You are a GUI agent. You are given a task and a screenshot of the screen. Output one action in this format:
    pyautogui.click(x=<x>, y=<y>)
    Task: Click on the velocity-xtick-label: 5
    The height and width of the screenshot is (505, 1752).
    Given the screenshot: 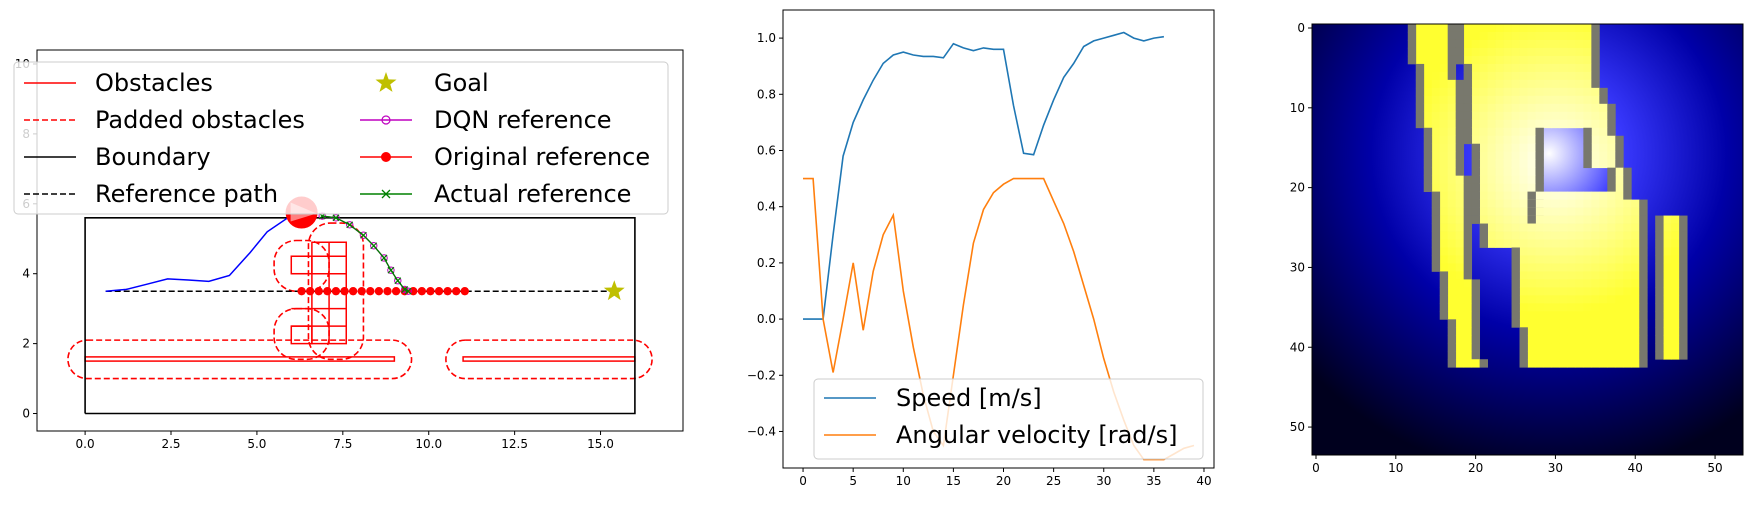 What is the action you would take?
    pyautogui.click(x=853, y=481)
    